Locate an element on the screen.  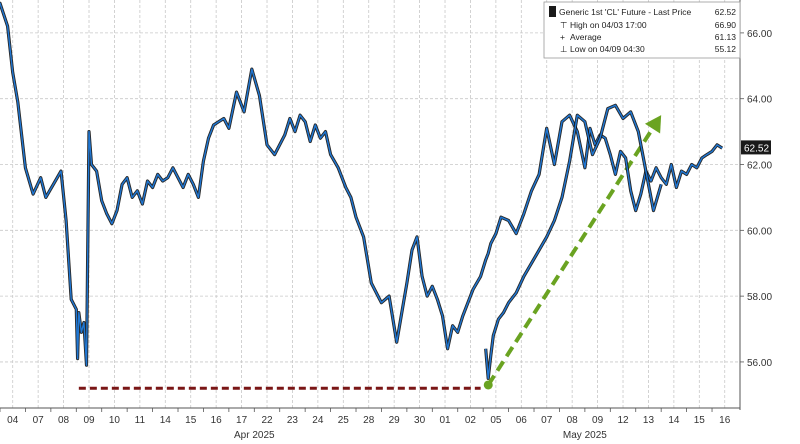
y-tick-label: 60.00 is located at coordinates (759, 231).